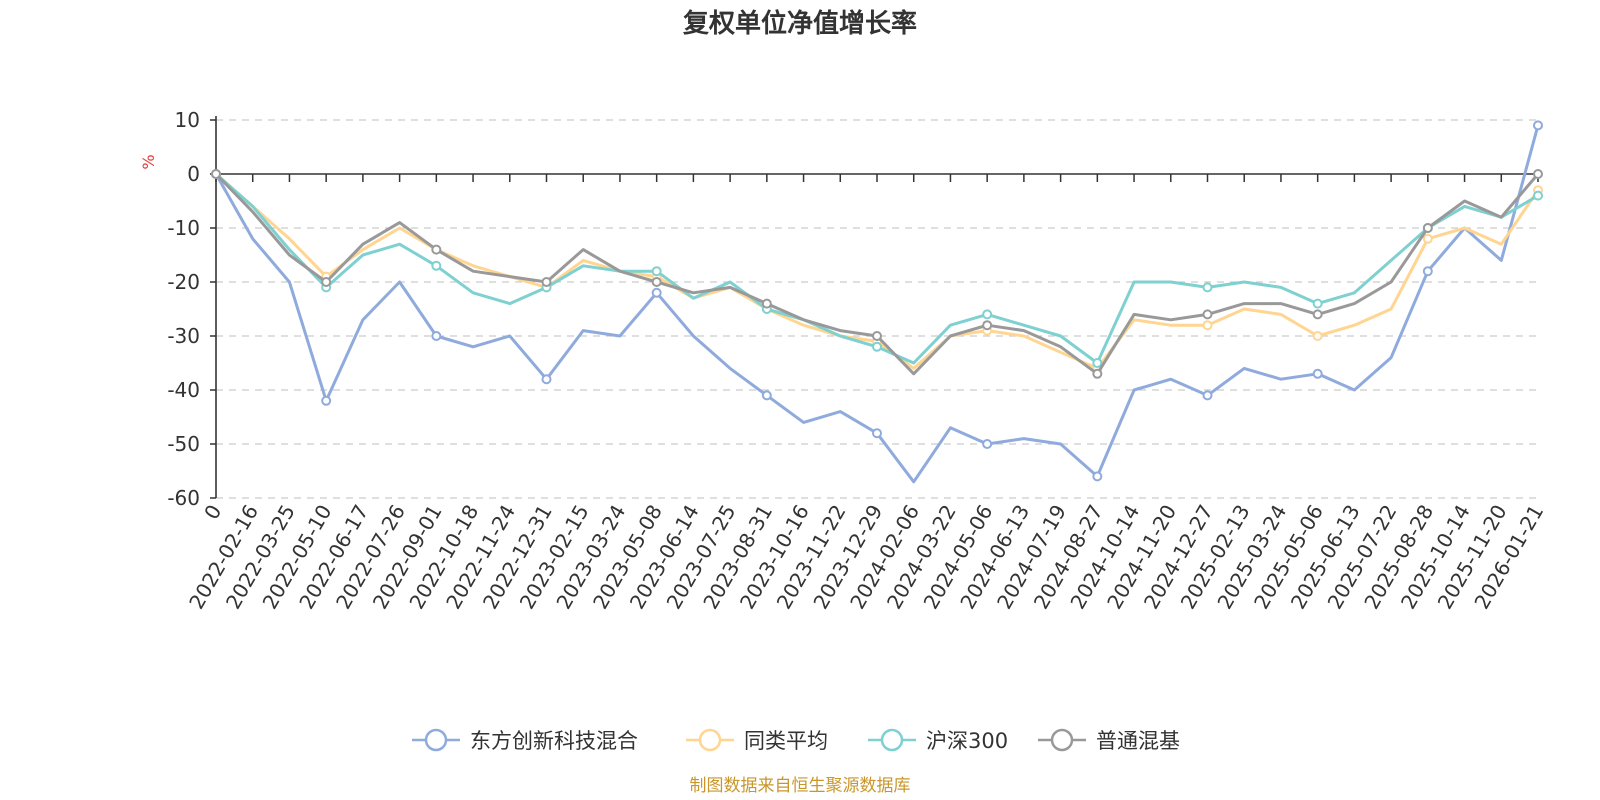 The width and height of the screenshot is (1600, 800). What do you see at coordinates (193, 174) in the screenshot?
I see `y-tick-label: 0` at bounding box center [193, 174].